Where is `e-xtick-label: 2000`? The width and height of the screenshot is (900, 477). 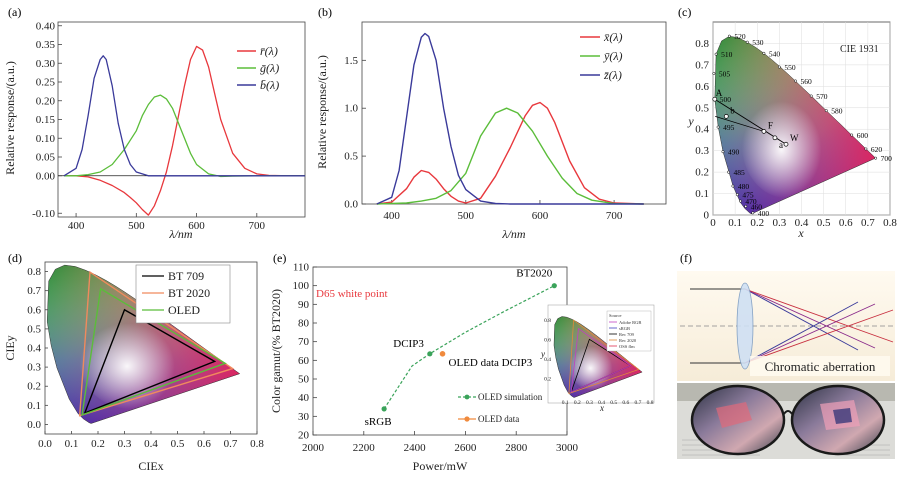 e-xtick-label: 2000 is located at coordinates (313, 448).